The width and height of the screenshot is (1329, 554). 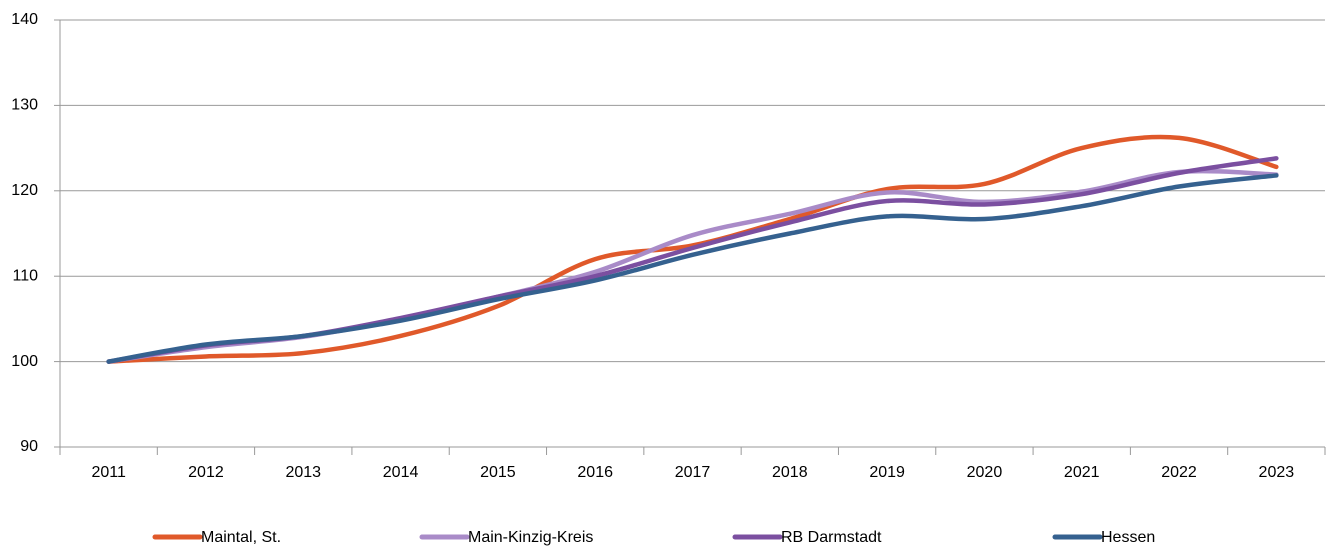 I want to click on x-tick-label: 2011, so click(x=108, y=472).